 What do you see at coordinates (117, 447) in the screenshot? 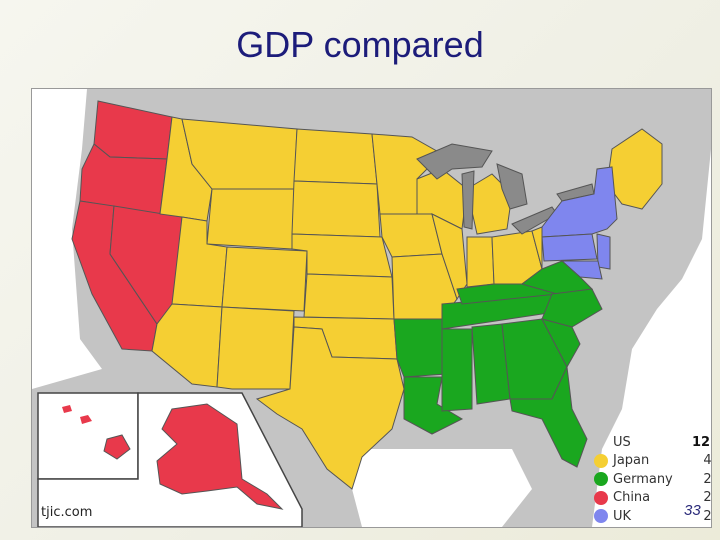
I see `state-hawaii-islands` at bounding box center [117, 447].